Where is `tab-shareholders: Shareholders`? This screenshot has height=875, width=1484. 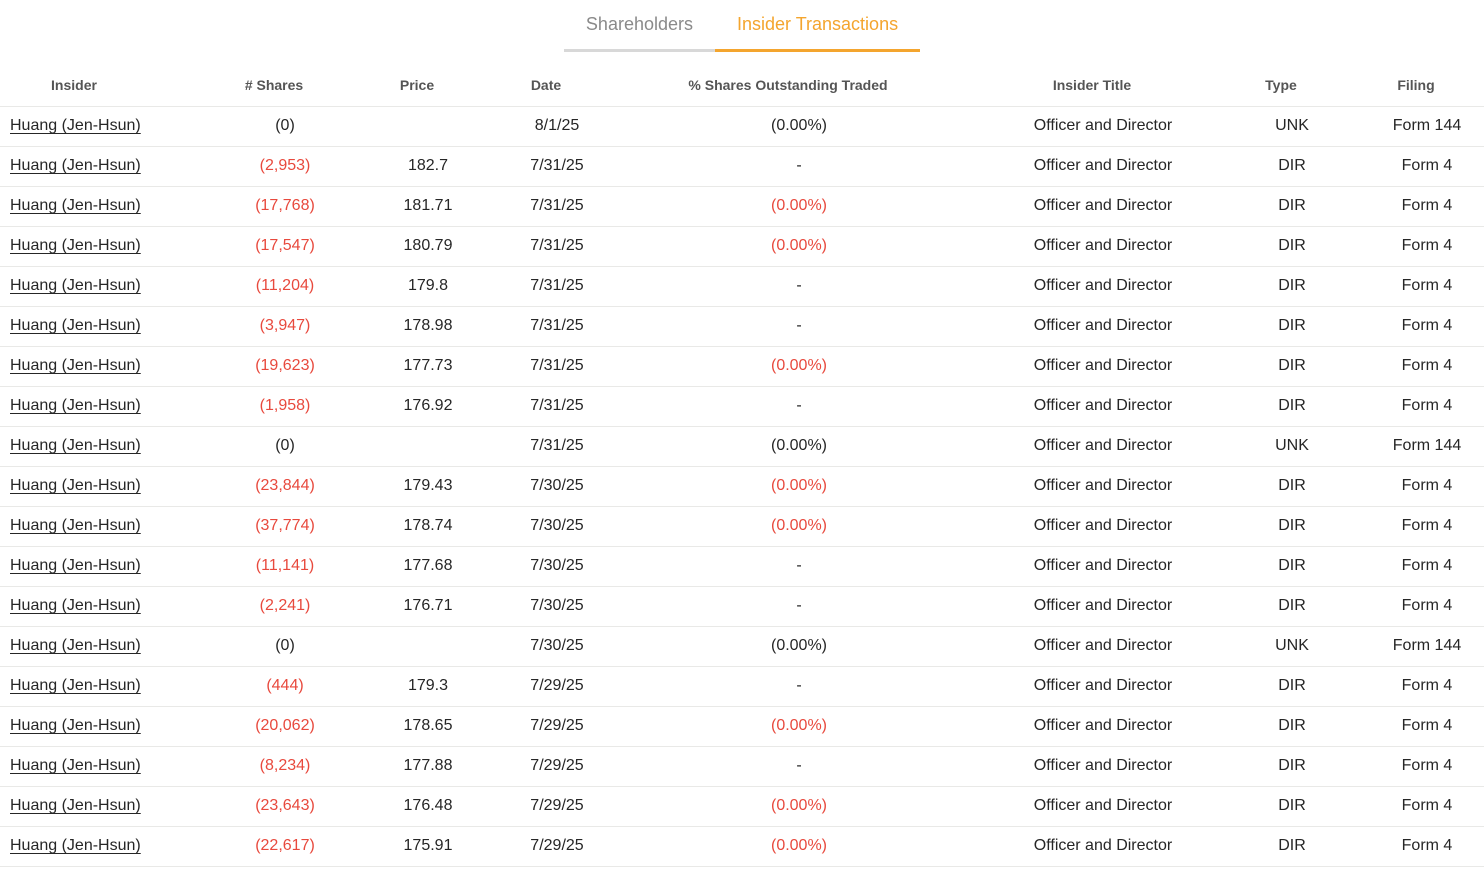 tab-shareholders: Shareholders is located at coordinates (639, 32).